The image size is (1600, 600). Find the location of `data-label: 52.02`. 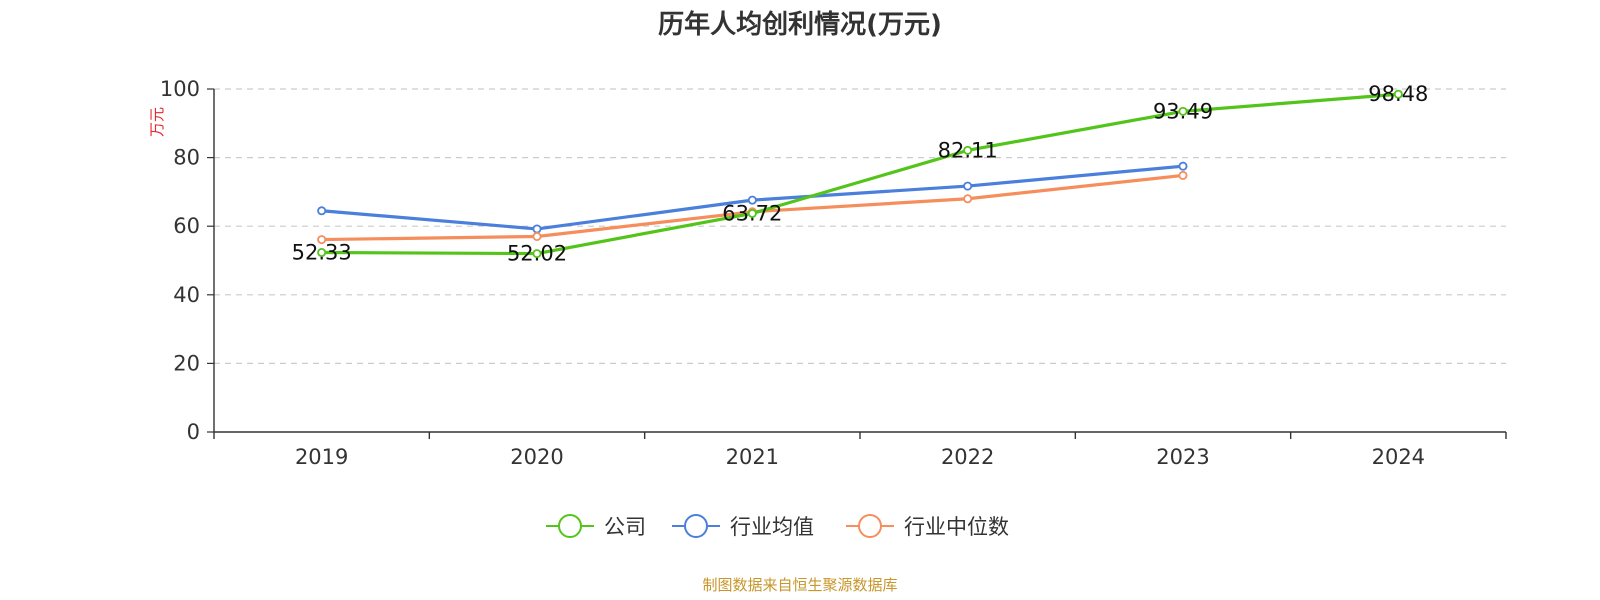

data-label: 52.02 is located at coordinates (537, 254).